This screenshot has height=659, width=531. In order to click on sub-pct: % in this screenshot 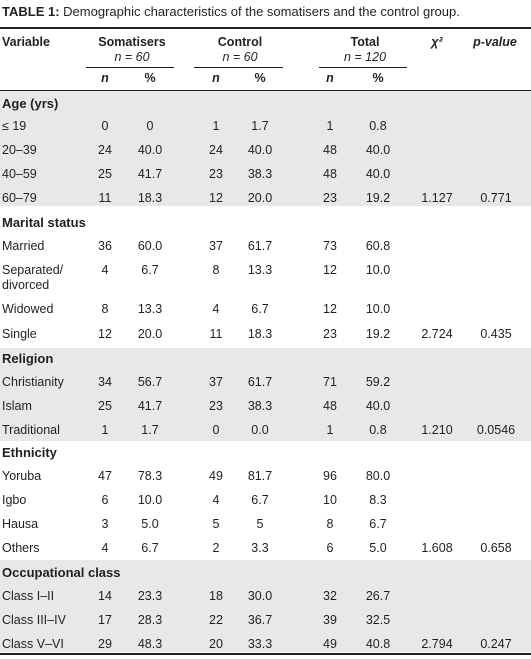, I will do `click(260, 78)`.